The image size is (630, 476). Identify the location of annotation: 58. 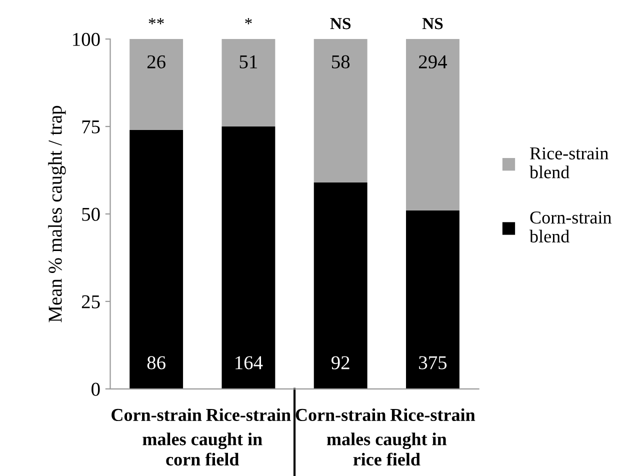
(341, 61).